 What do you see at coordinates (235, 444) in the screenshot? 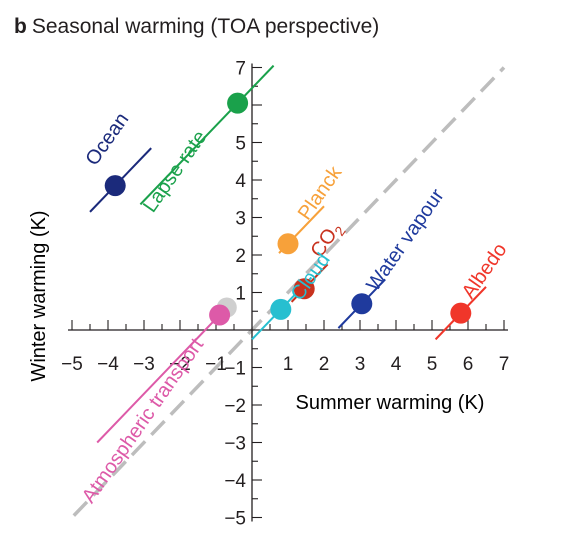
I see `y-tick-label: −3` at bounding box center [235, 444].